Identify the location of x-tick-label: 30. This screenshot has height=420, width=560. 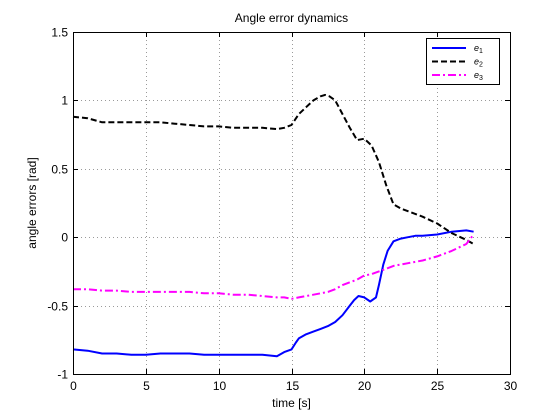
(511, 386).